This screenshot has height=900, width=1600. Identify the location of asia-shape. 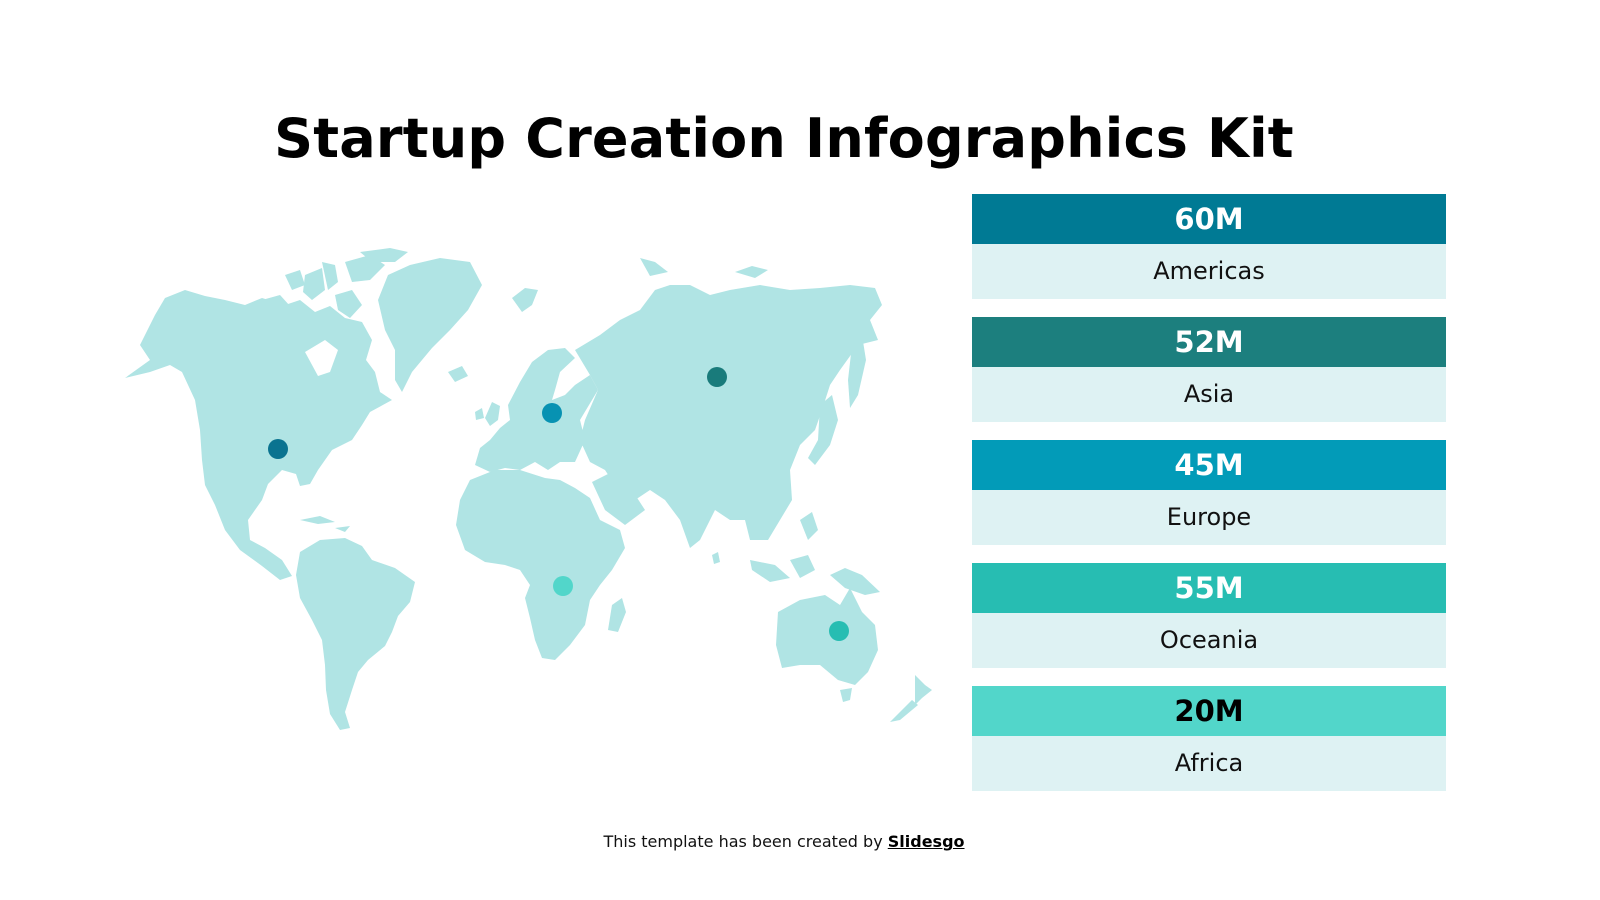
(728, 416).